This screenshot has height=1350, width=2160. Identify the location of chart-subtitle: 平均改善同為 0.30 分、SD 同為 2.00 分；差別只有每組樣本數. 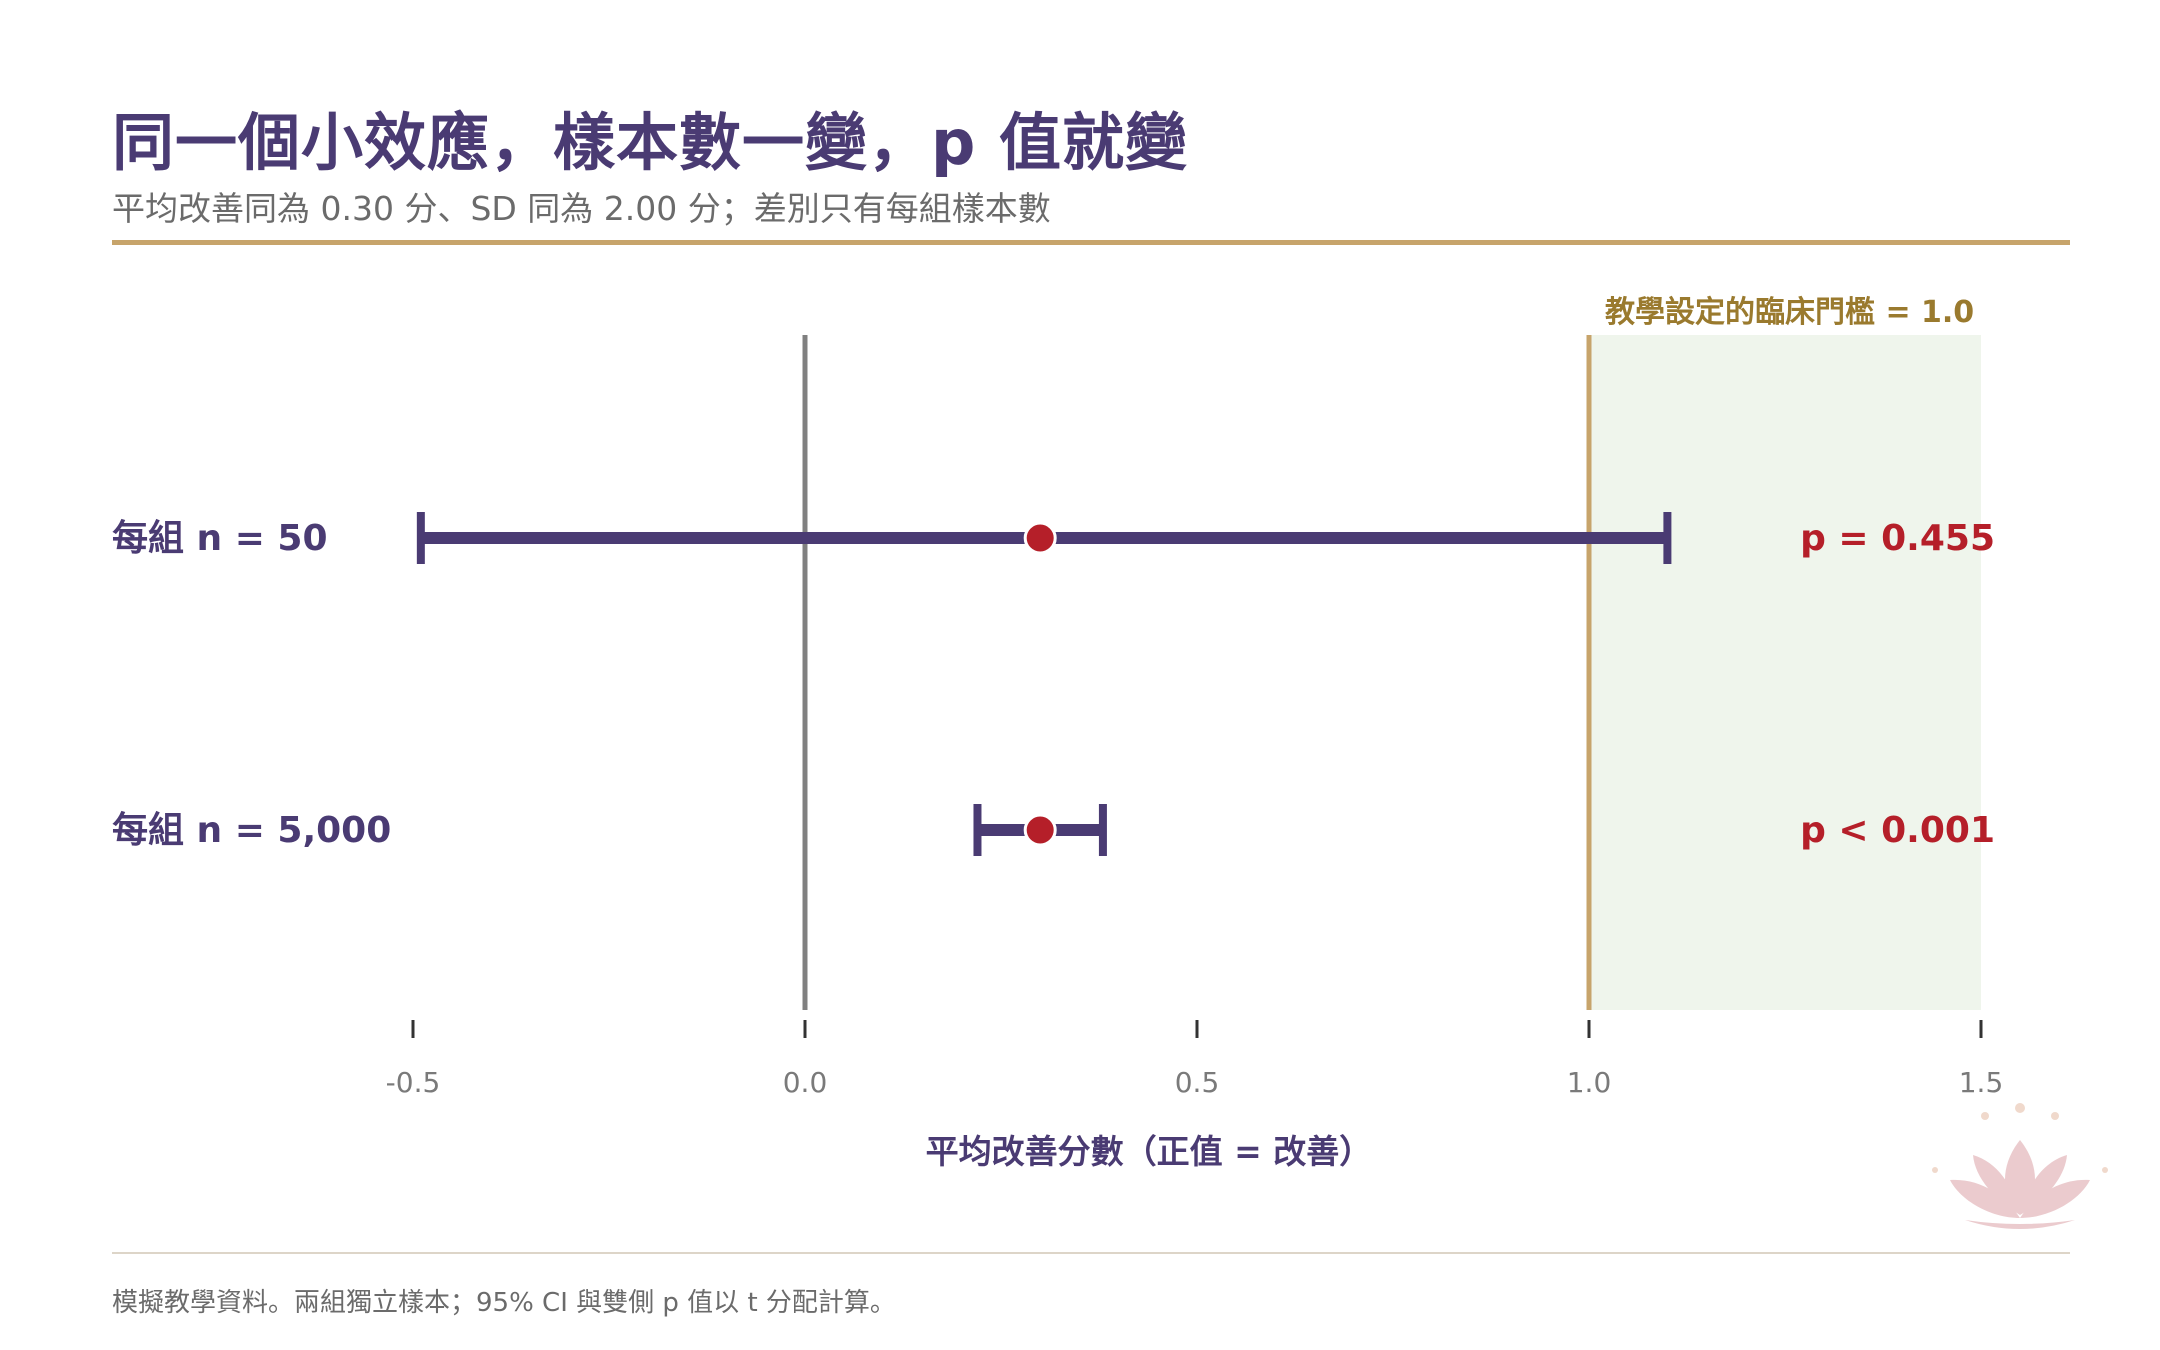
(581, 208).